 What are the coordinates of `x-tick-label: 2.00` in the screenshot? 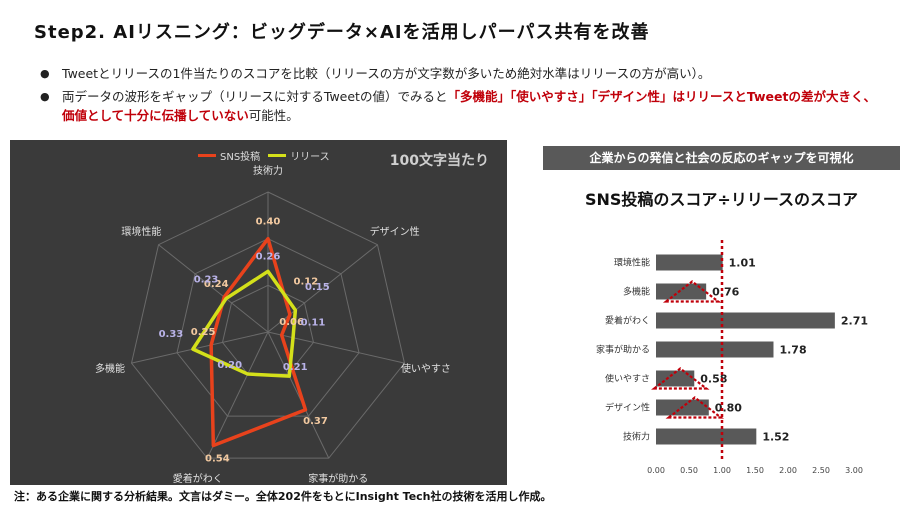 It's located at (788, 470).